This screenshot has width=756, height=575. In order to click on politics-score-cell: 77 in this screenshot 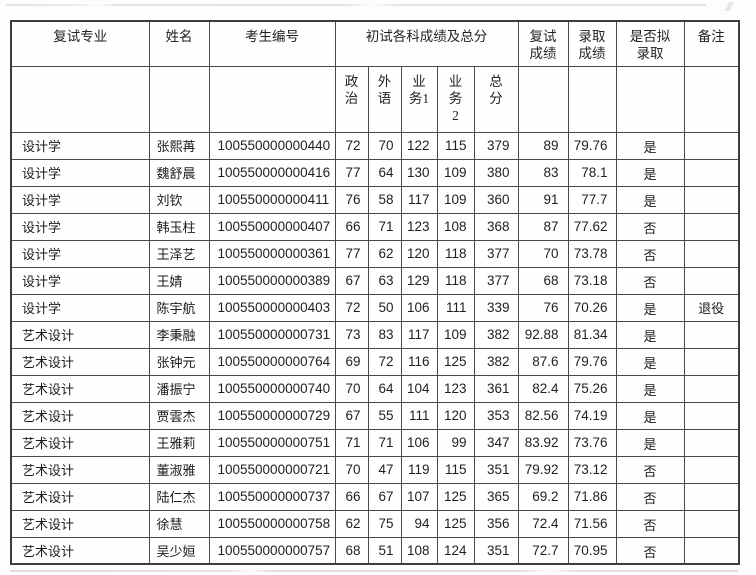, I will do `click(351, 253)`.